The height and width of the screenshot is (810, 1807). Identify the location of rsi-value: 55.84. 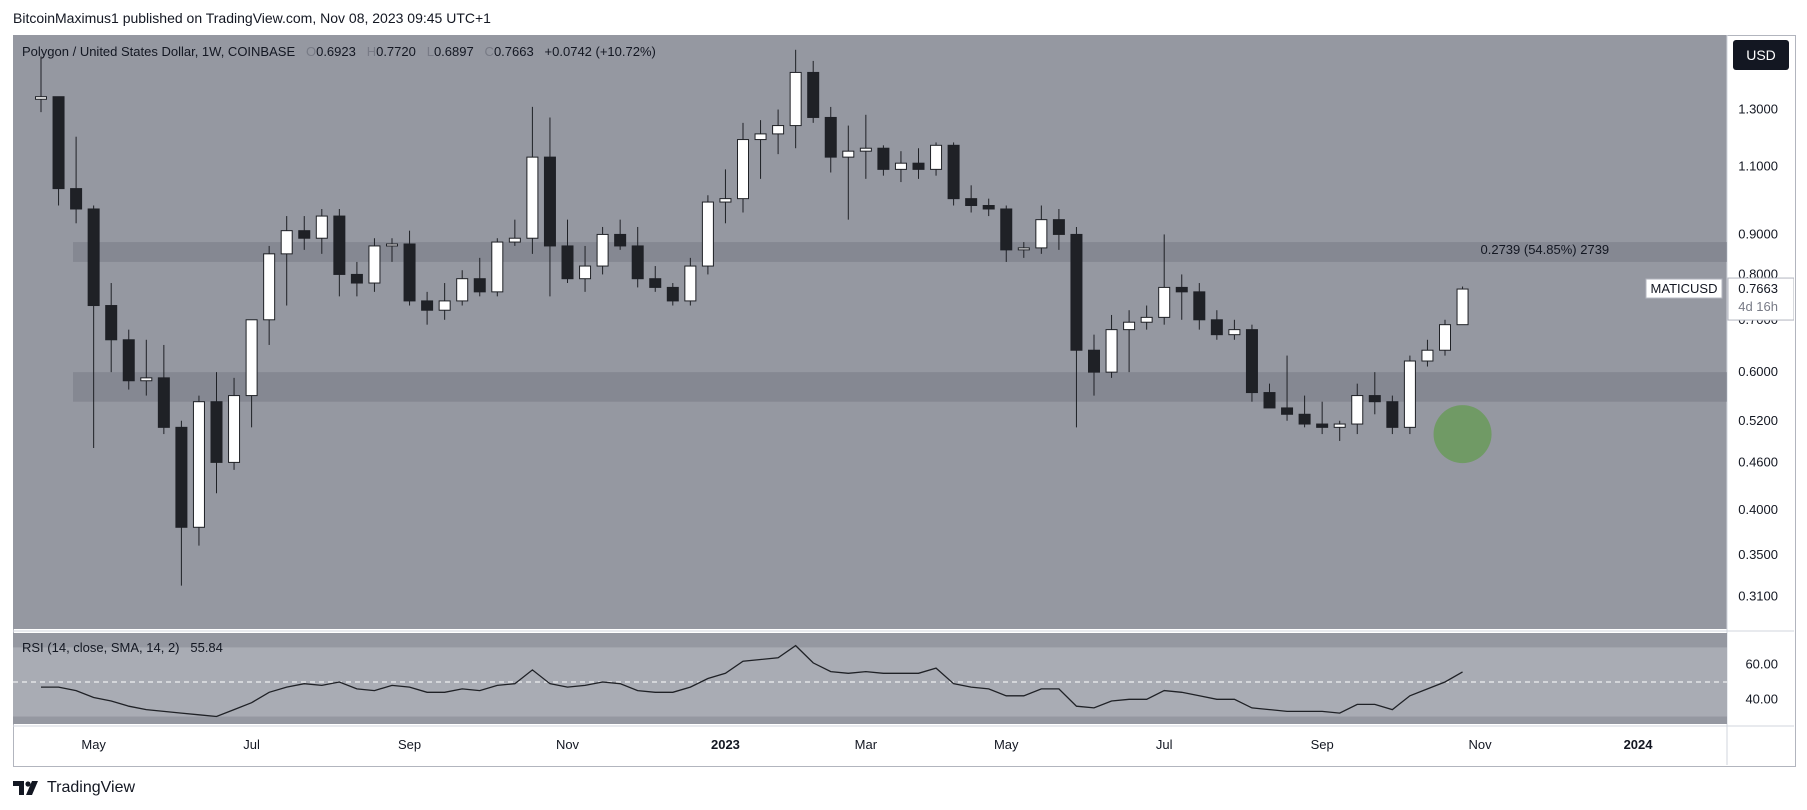
(206, 647).